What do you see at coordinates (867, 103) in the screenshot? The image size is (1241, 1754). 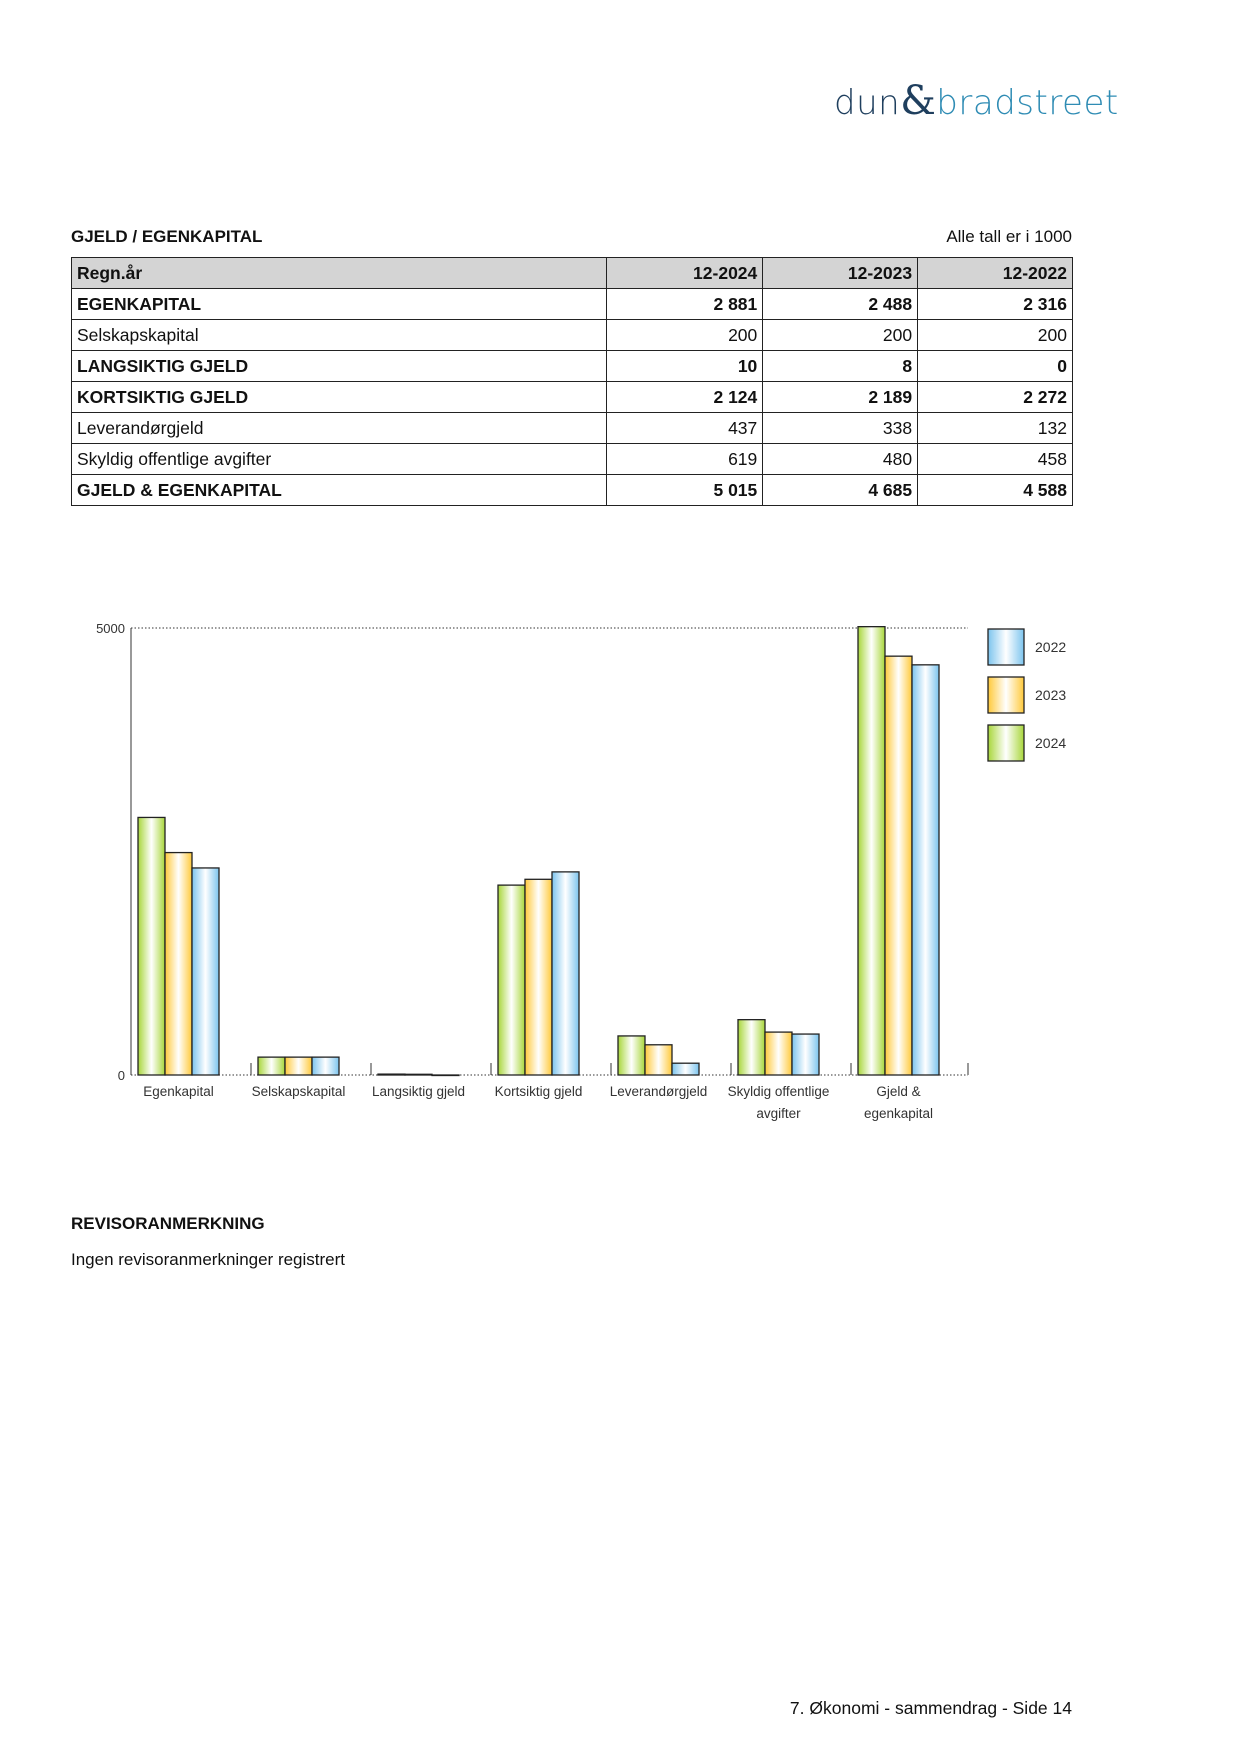 I see `logo-part1: dun` at bounding box center [867, 103].